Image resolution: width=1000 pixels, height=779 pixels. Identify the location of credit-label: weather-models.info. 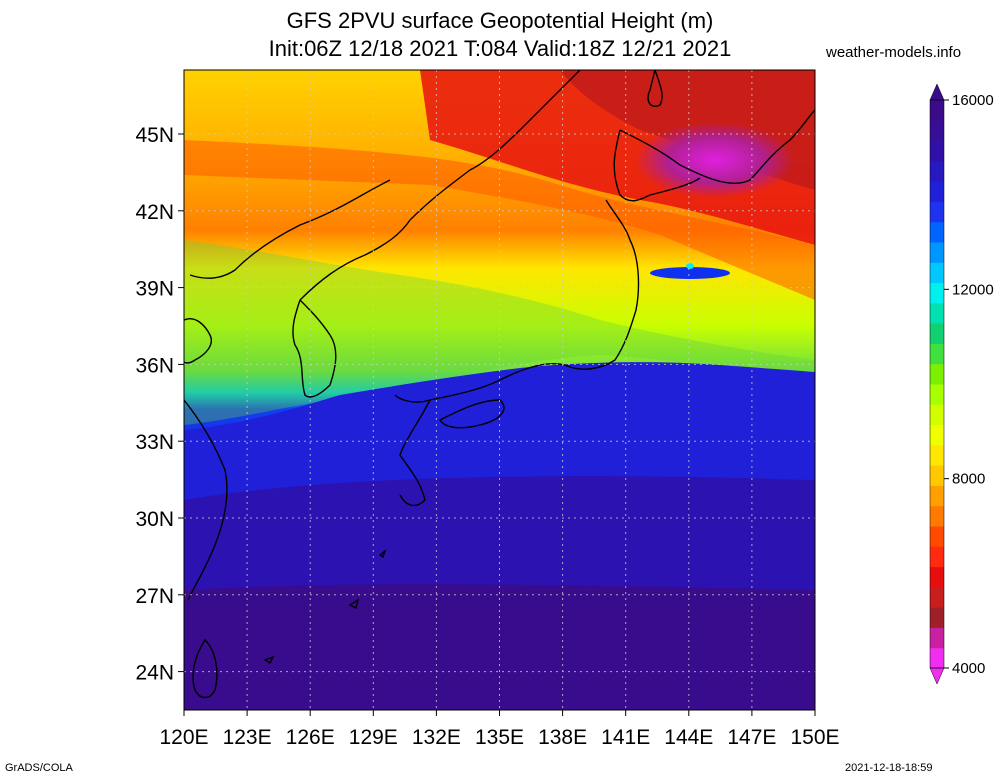
(894, 52).